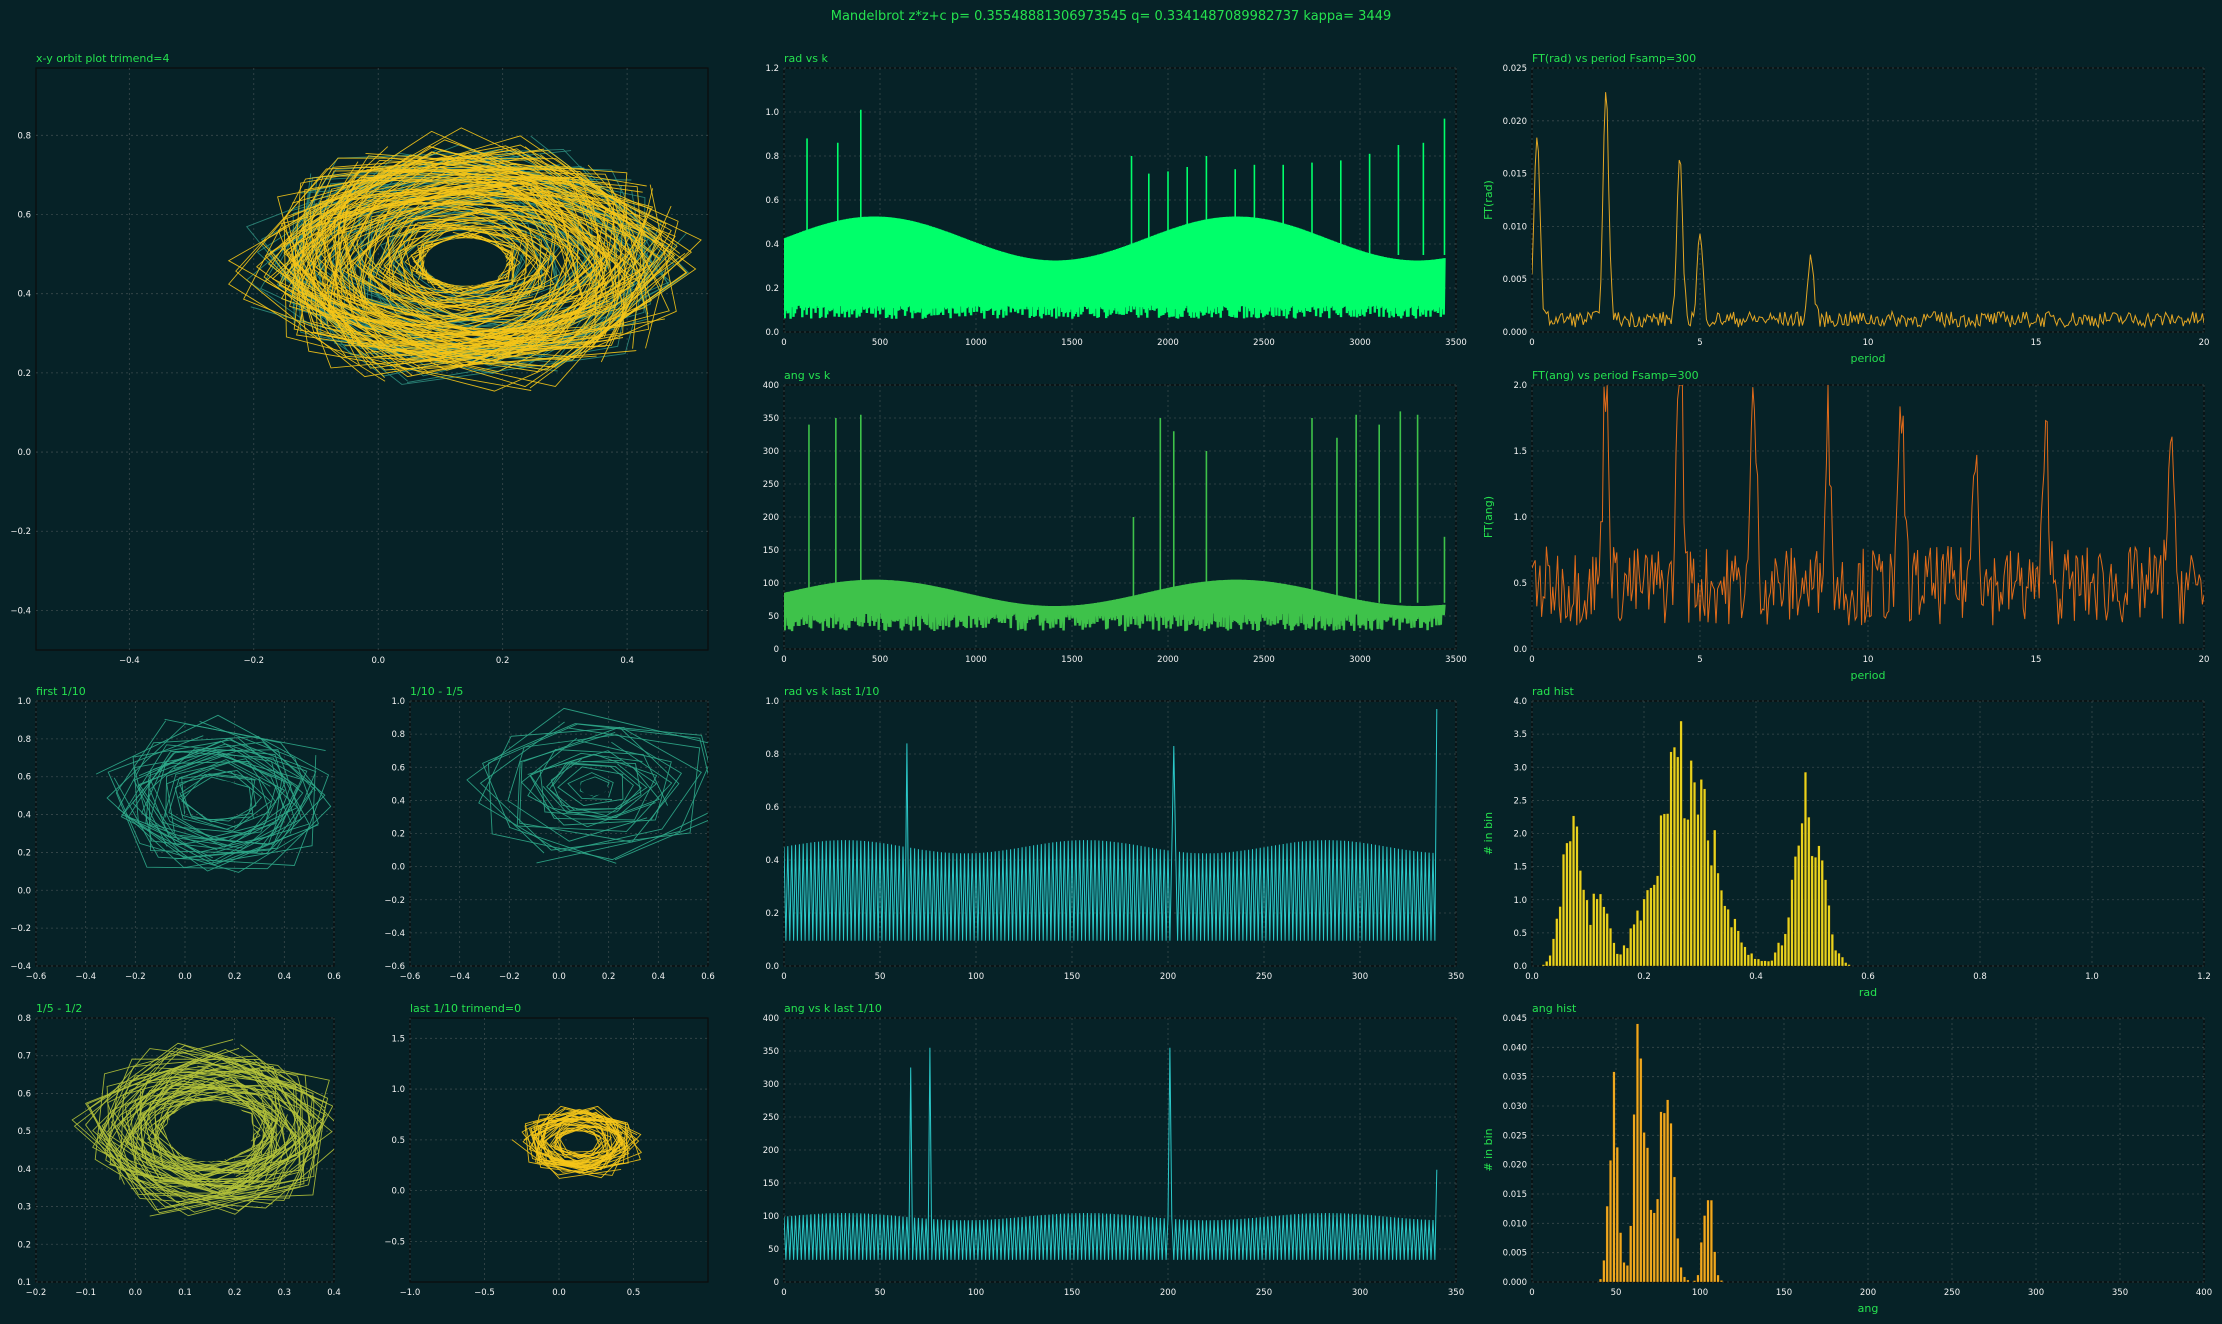 Image resolution: width=2222 pixels, height=1324 pixels. I want to click on y-tick-label: 0.025, so click(1515, 1136).